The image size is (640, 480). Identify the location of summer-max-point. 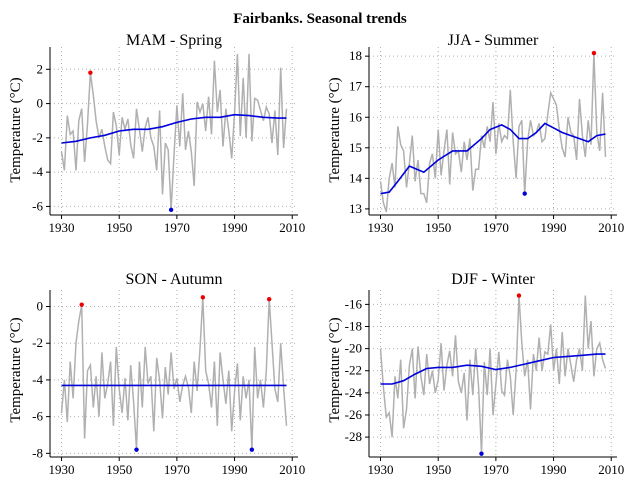
(594, 53).